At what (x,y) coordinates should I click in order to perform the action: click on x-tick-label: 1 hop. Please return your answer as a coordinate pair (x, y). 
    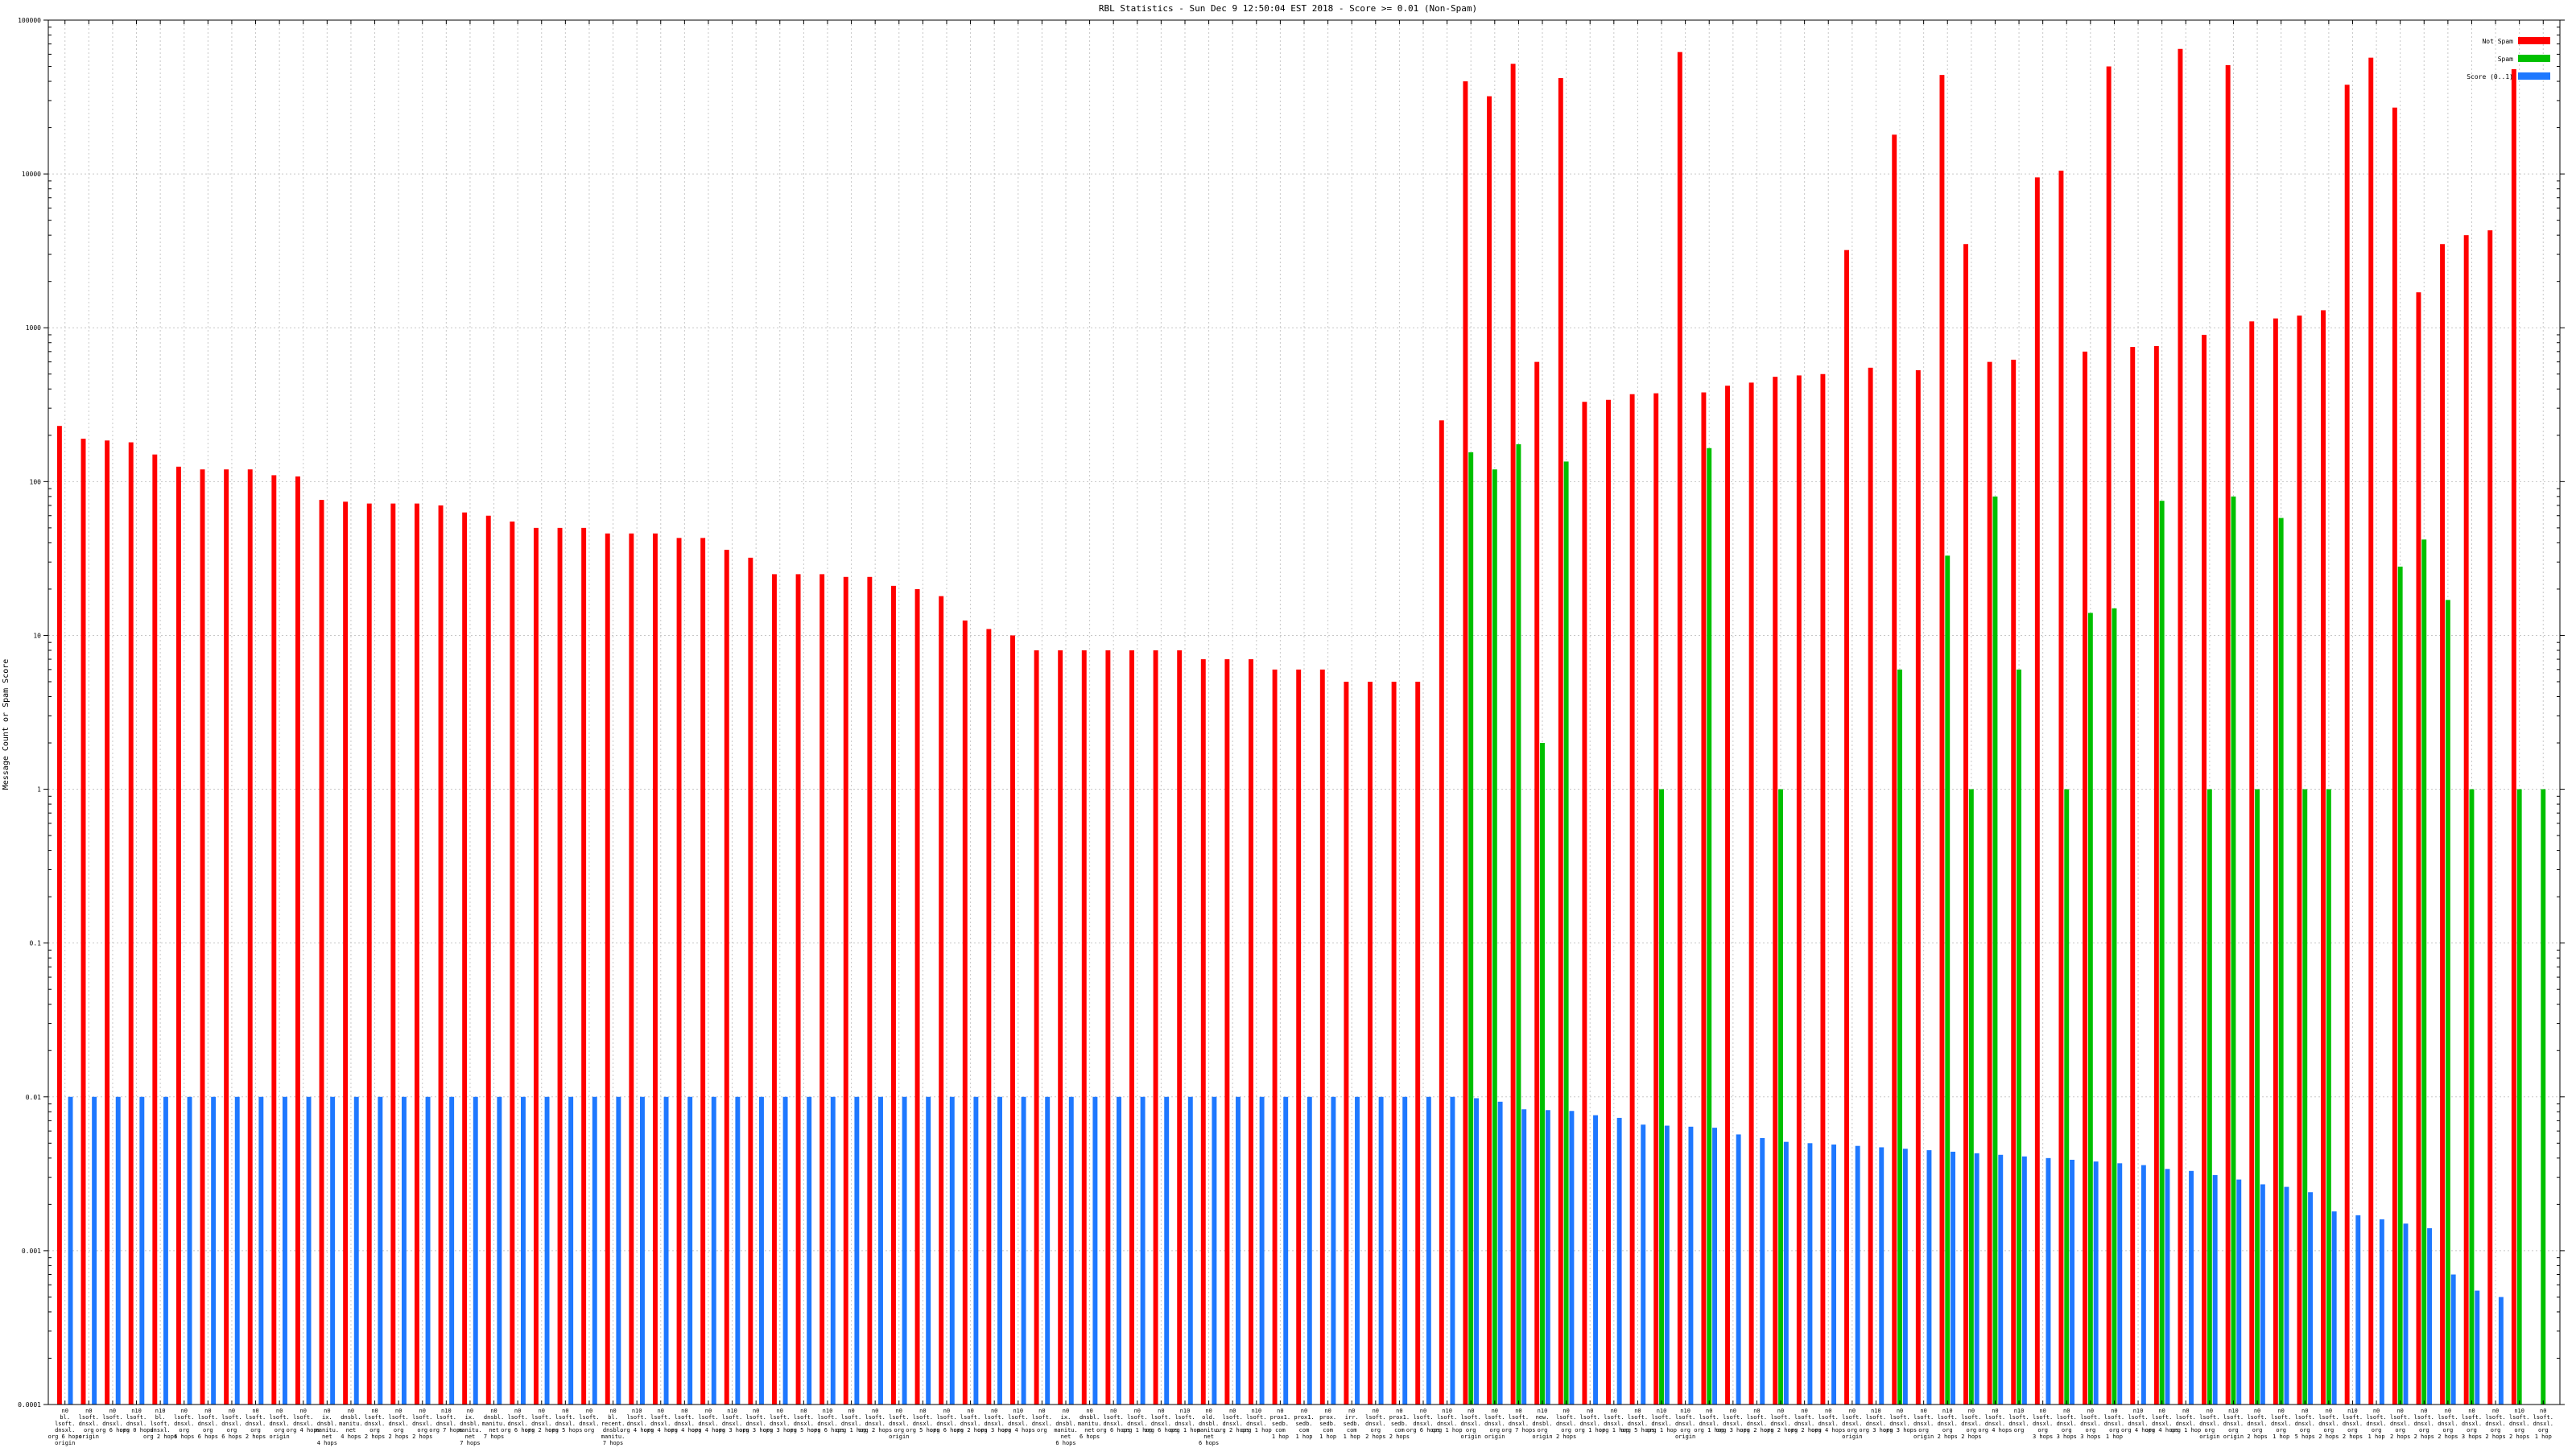
    Looking at the image, I should click on (1327, 1436).